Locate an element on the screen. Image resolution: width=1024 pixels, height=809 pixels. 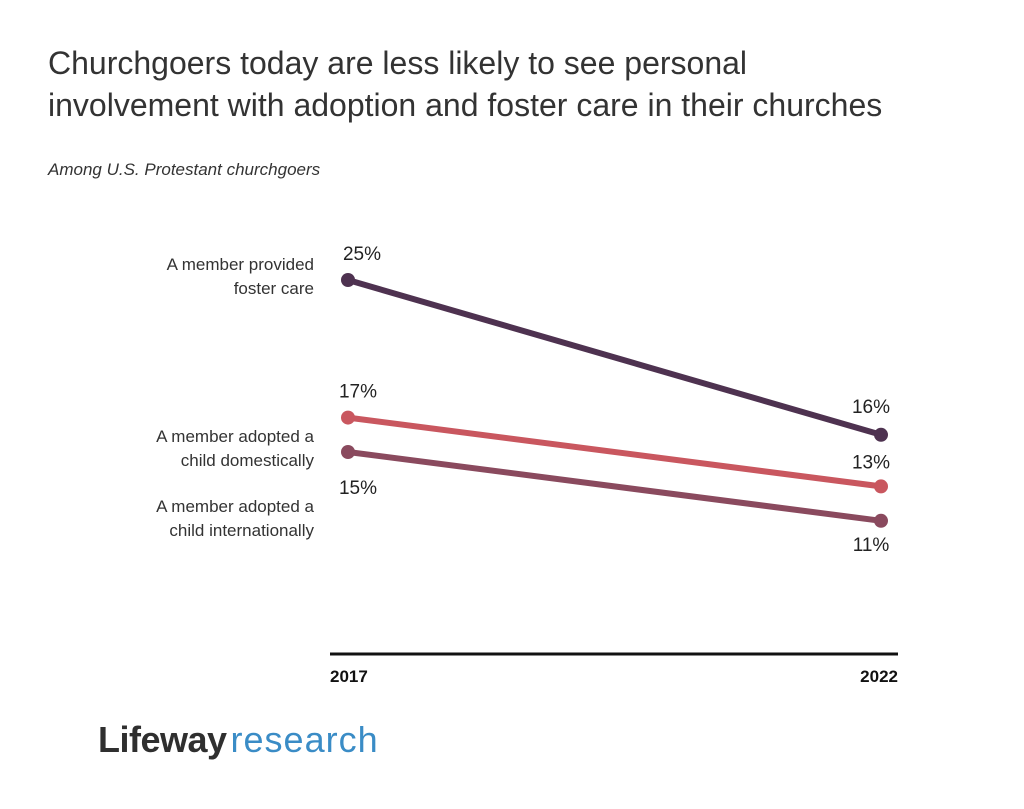
x-tick-label-2017: 2017 is located at coordinates (349, 676).